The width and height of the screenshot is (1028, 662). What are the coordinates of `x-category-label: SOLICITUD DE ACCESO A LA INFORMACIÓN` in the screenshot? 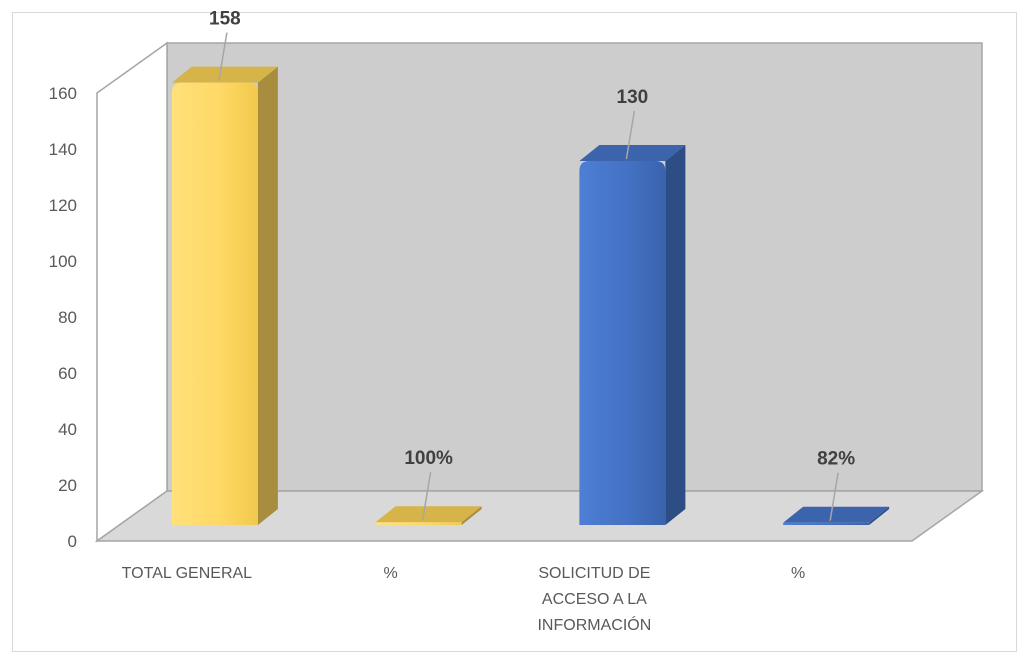 It's located at (594, 599).